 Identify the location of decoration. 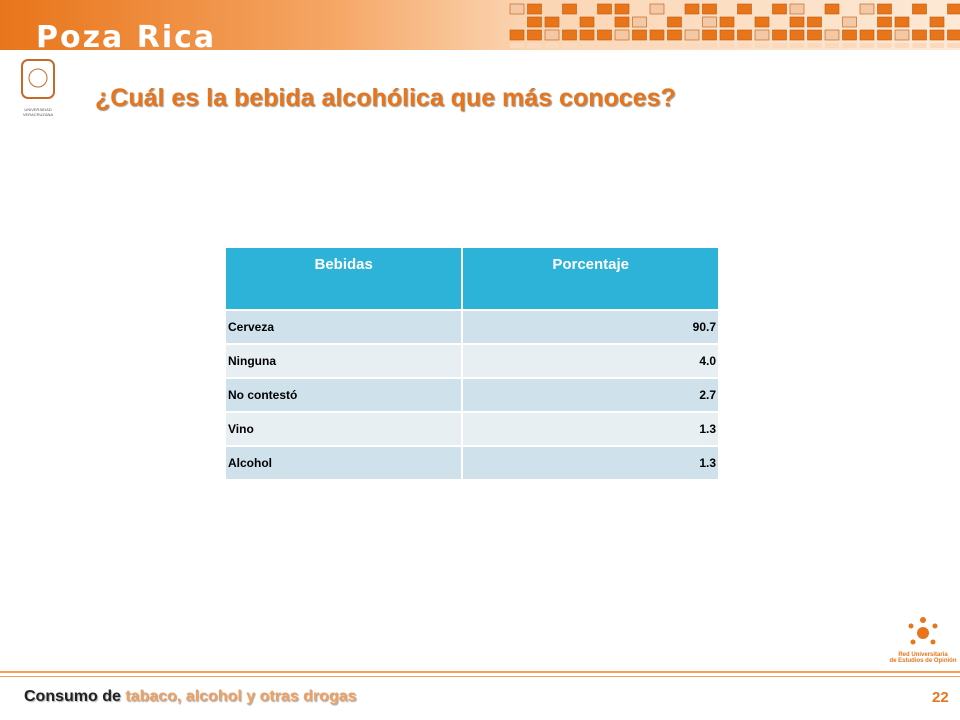
(734, 25).